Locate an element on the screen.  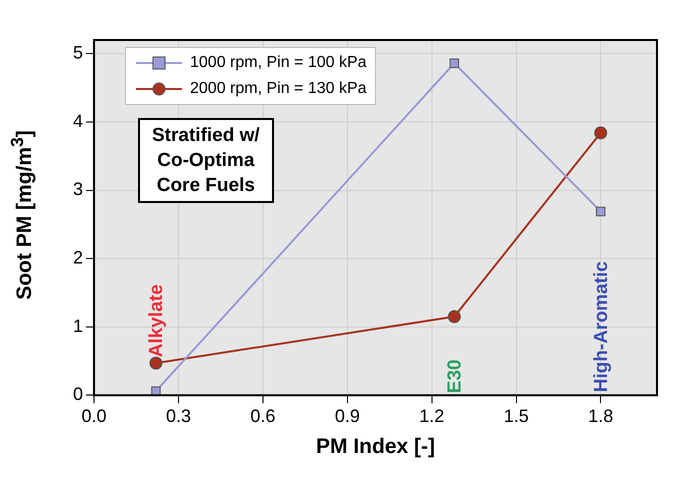
x-tick-label: 1.8 is located at coordinates (601, 416).